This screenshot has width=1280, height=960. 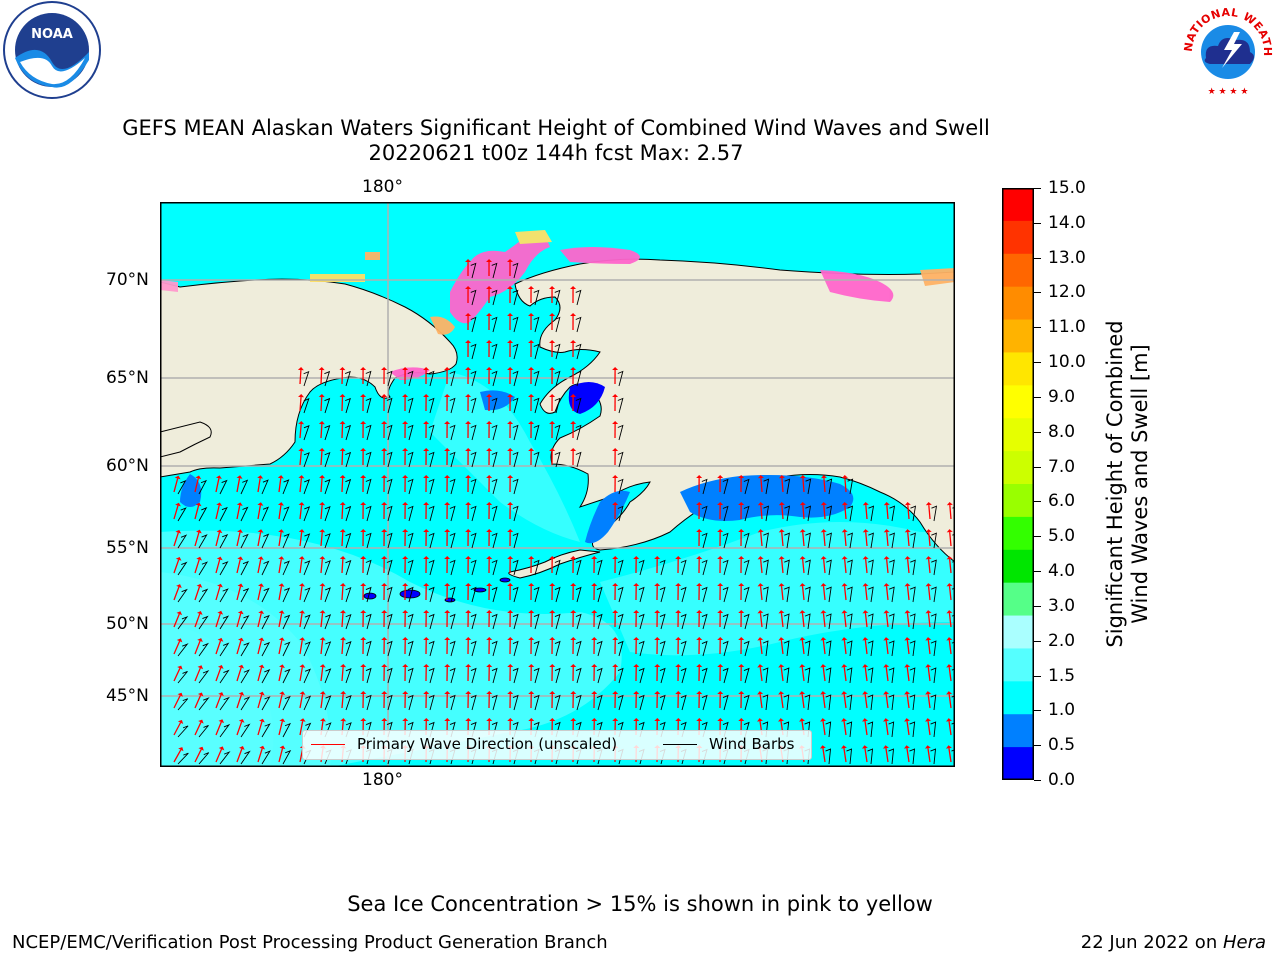 I want to click on noaa-logo: NOAA, so click(x=52, y=50).